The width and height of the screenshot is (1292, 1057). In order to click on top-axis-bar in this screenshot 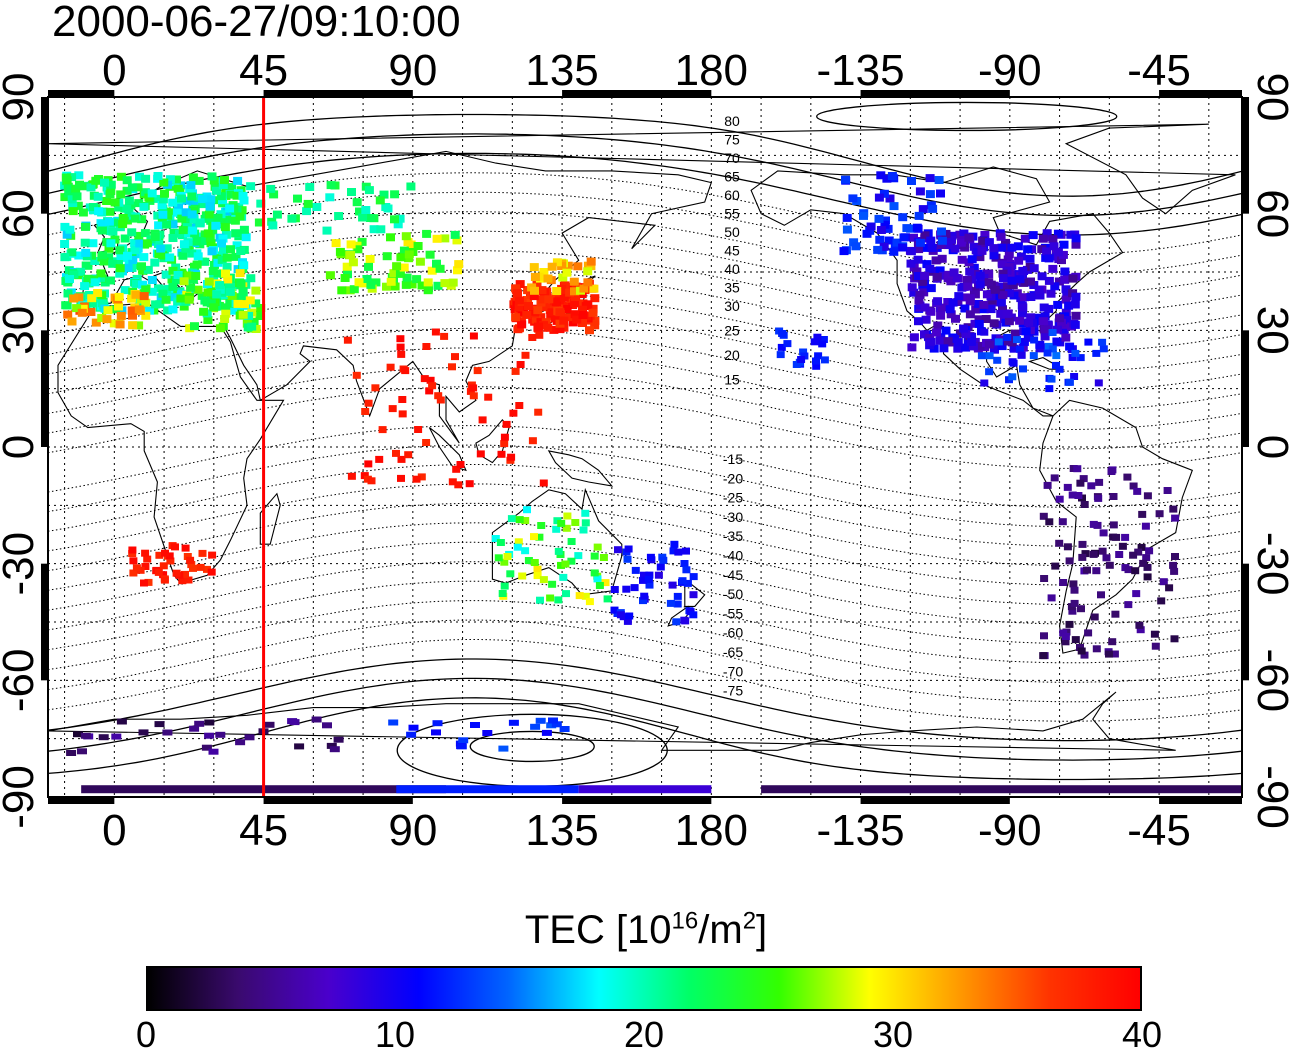, I will do `click(81, 93)`.